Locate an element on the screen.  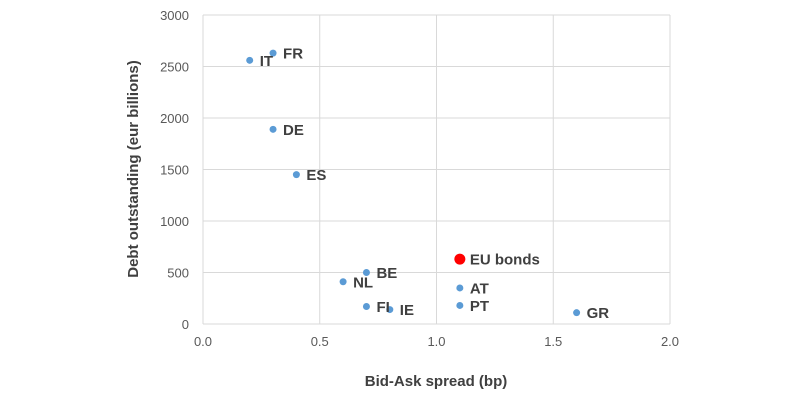
point-label: DE is located at coordinates (293, 130).